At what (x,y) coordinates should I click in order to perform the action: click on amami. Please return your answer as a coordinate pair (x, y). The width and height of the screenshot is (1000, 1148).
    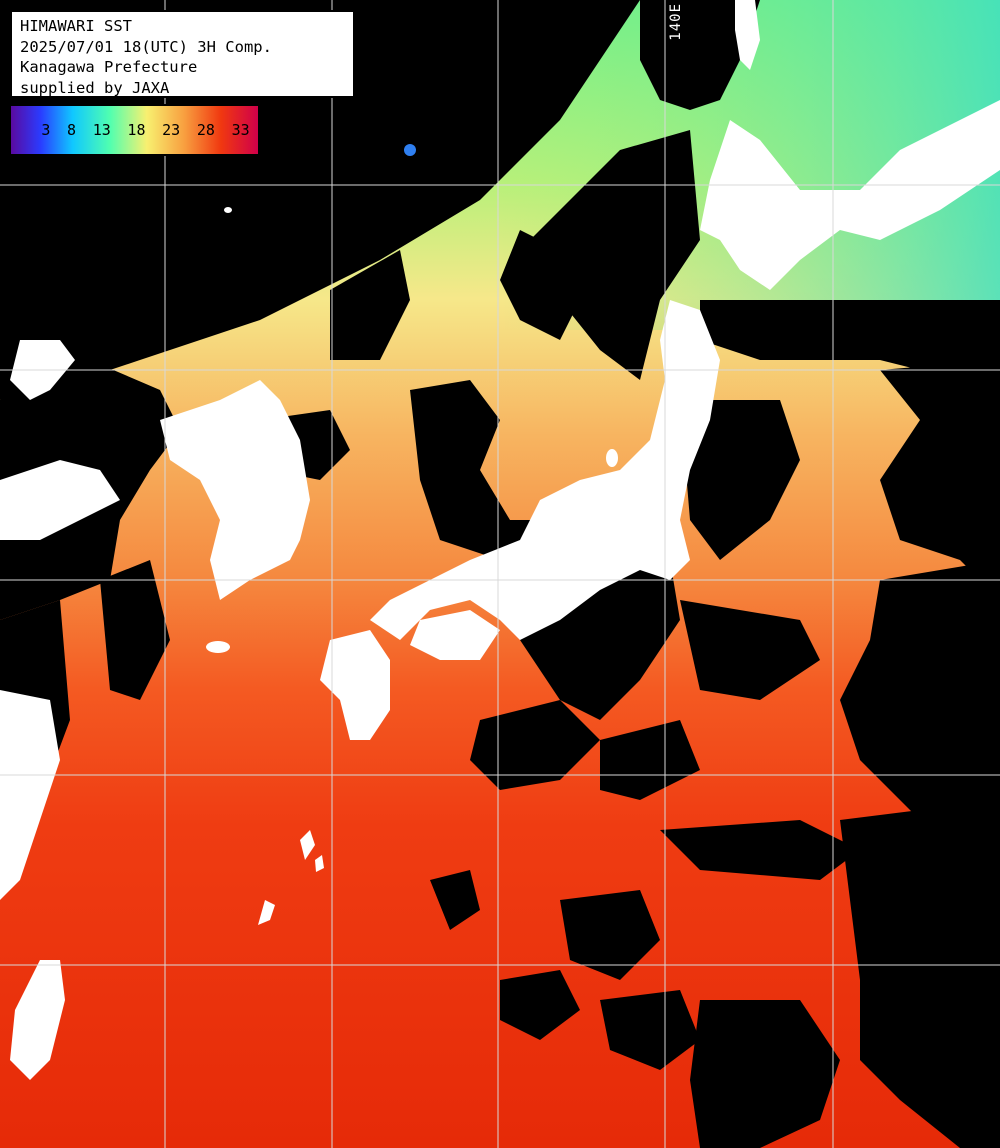
    Looking at the image, I should click on (319, 863).